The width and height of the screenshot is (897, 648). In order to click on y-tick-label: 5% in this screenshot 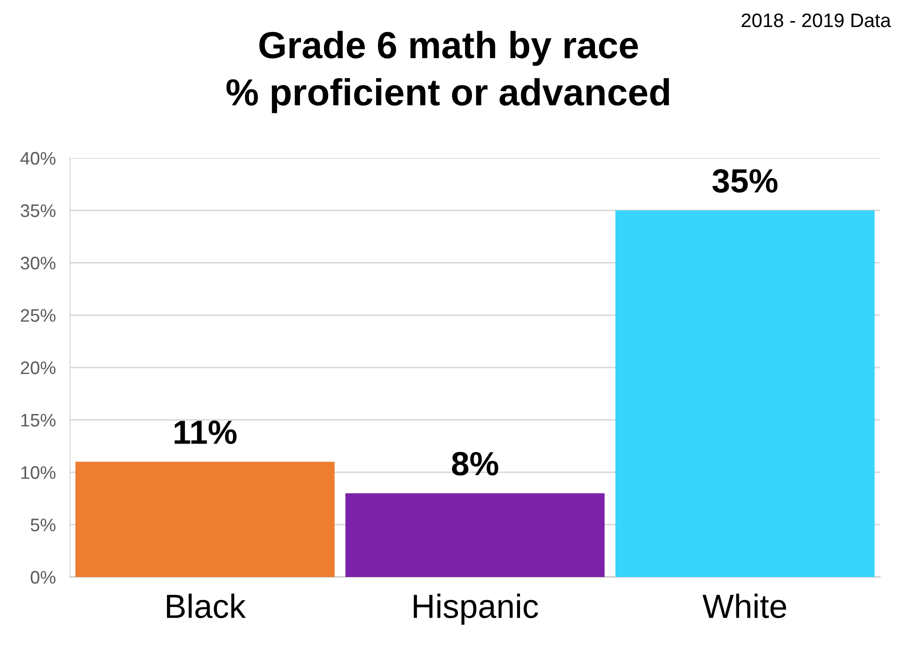, I will do `click(43, 525)`.